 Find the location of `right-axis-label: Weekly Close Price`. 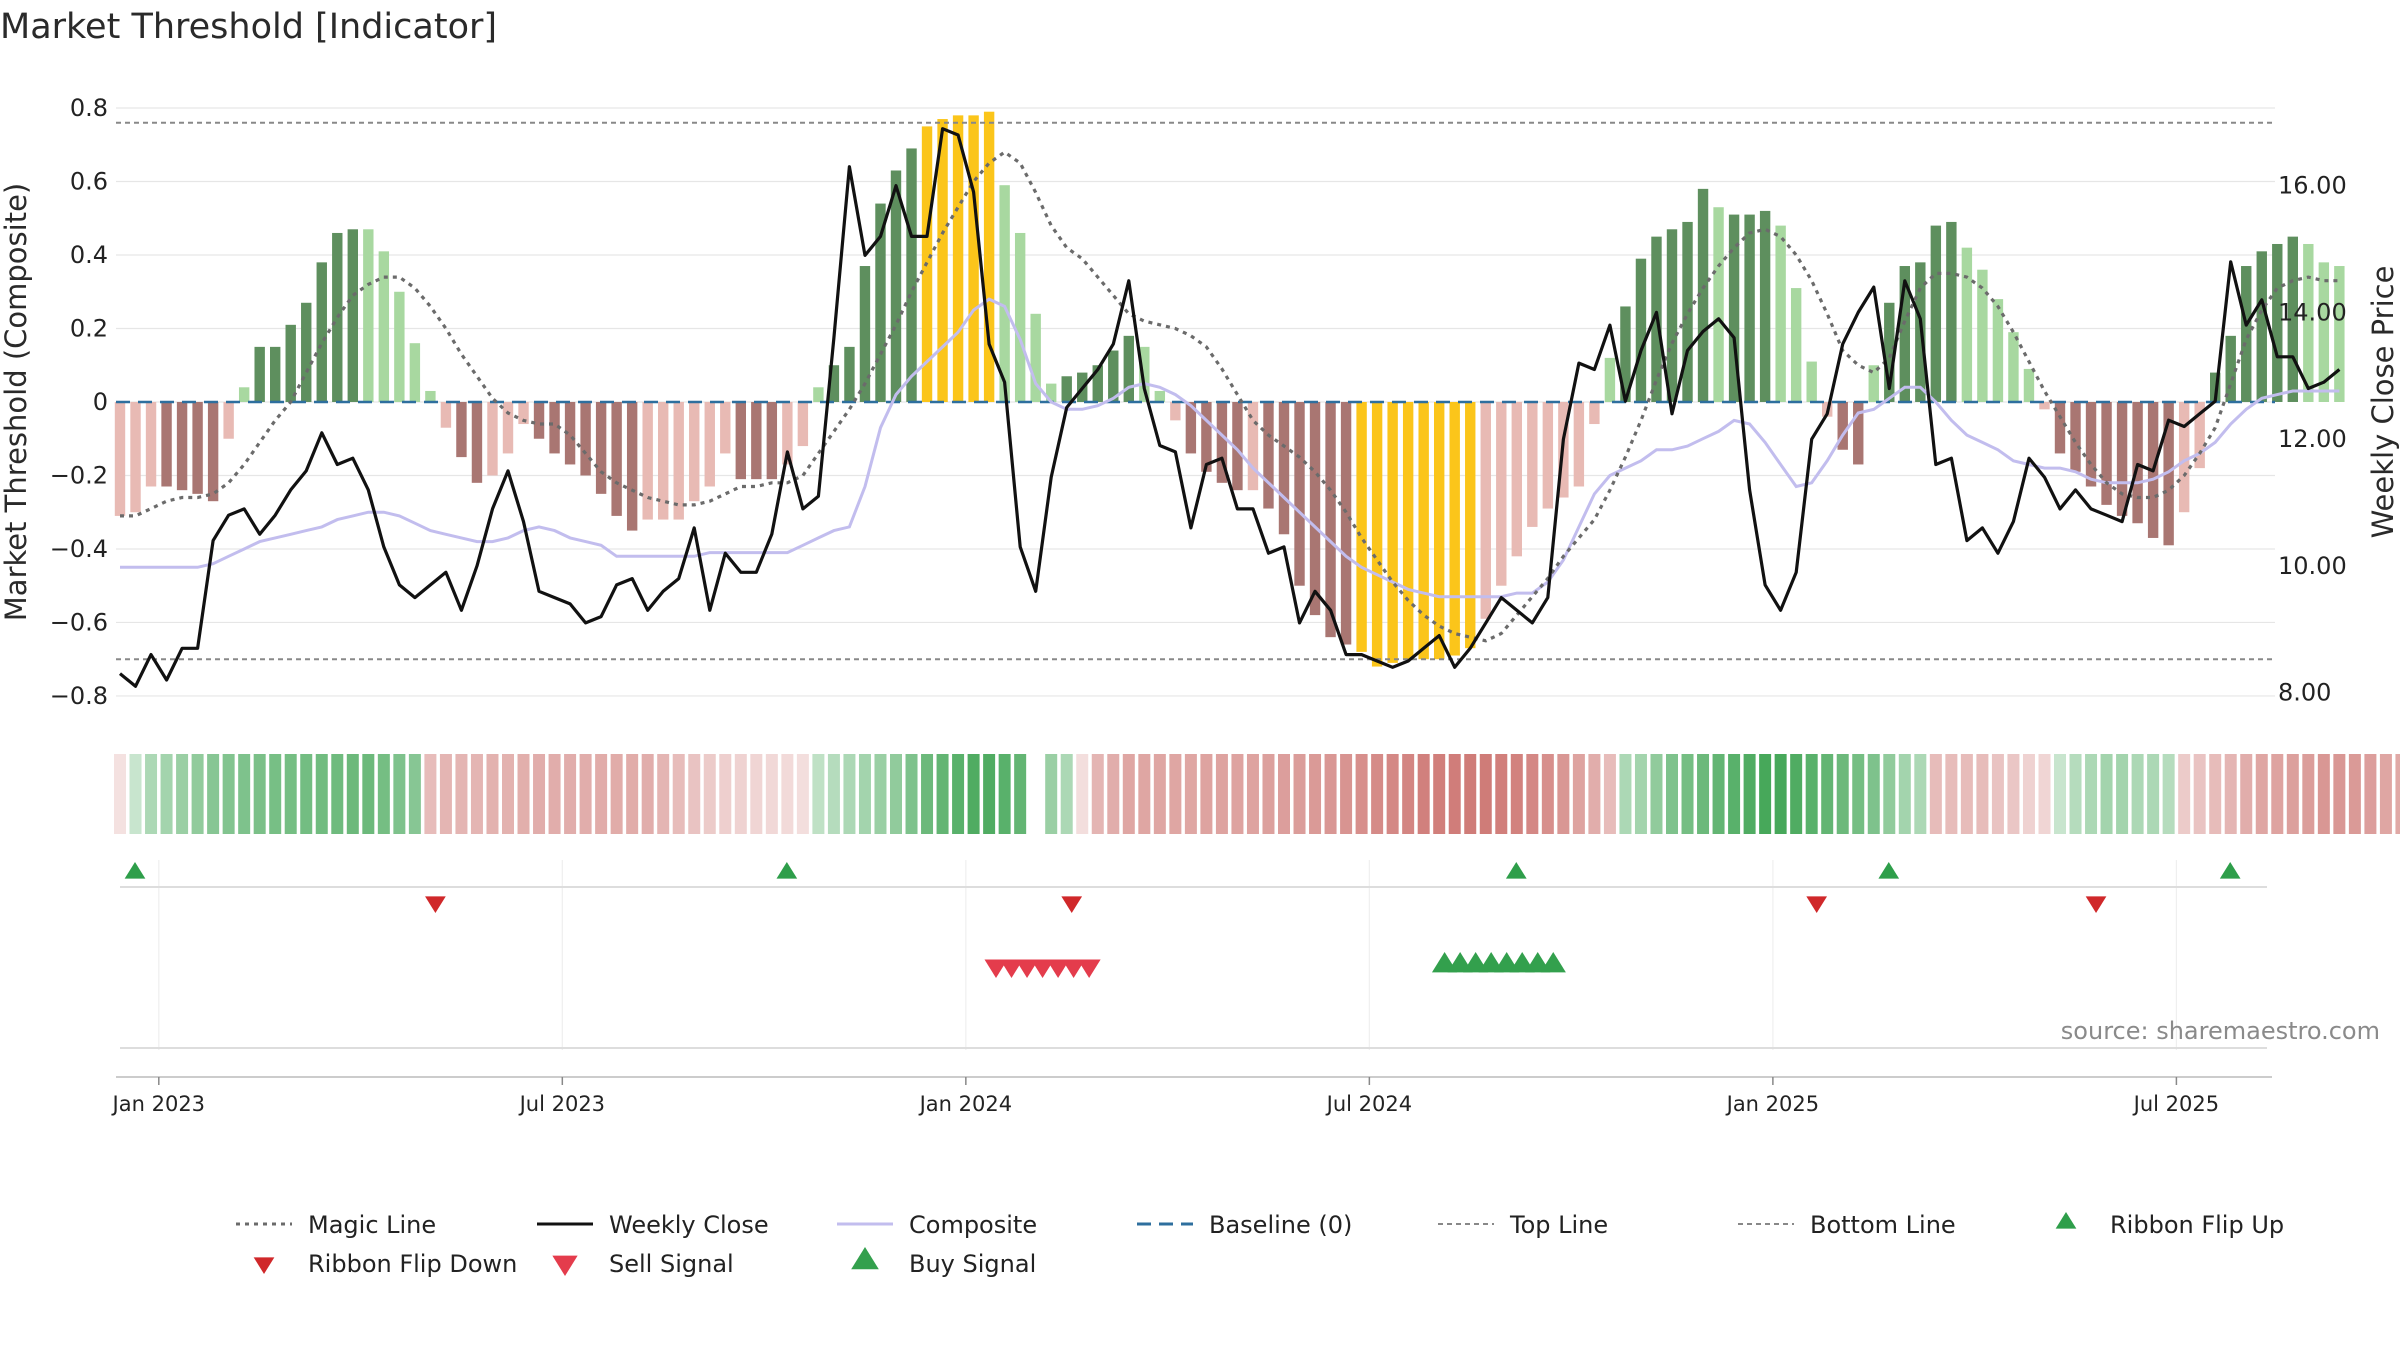

right-axis-label: Weekly Close Price is located at coordinates (2383, 402).